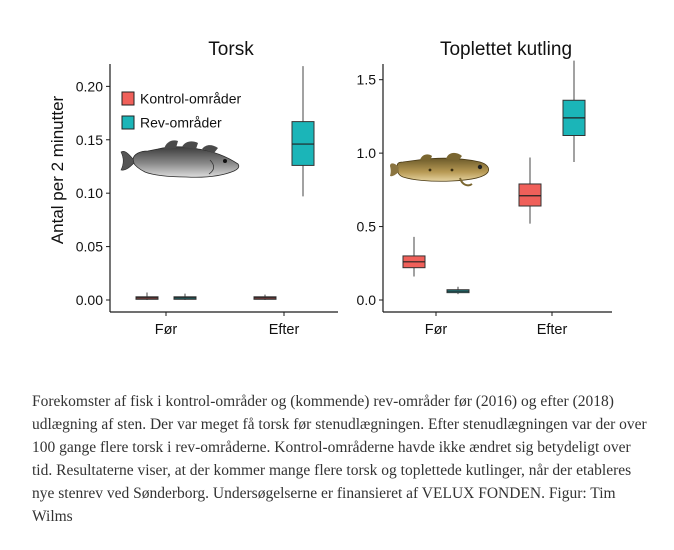 Image resolution: width=674 pixels, height=550 pixels. Describe the element at coordinates (367, 80) in the screenshot. I see `y-tick-label: 1.5` at that location.